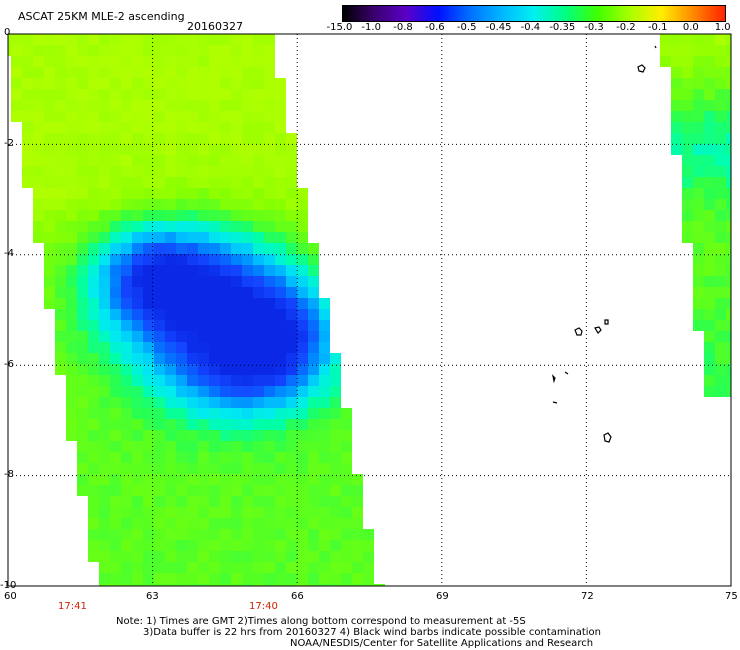  Describe the element at coordinates (403, 27) in the screenshot. I see `color-scale-label: -0.8` at that location.